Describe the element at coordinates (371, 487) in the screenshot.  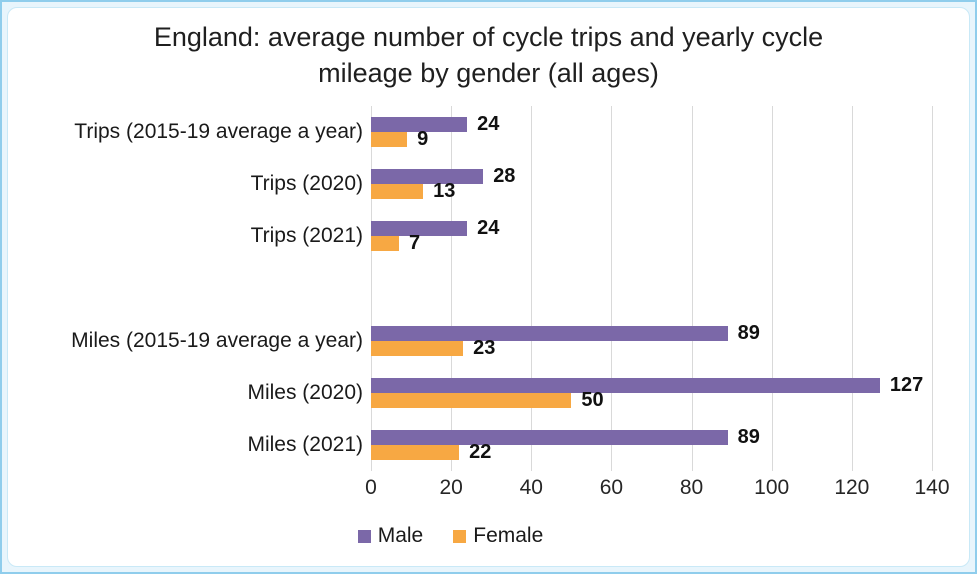
I see `x-tick-label: 0` at that location.